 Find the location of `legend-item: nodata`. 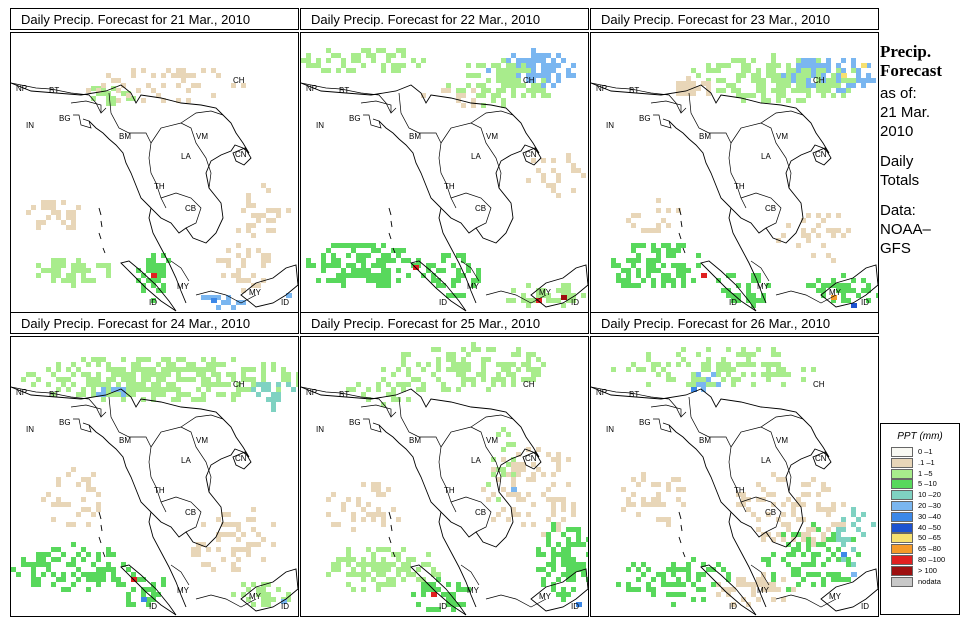

legend-item: nodata is located at coordinates (920, 582).